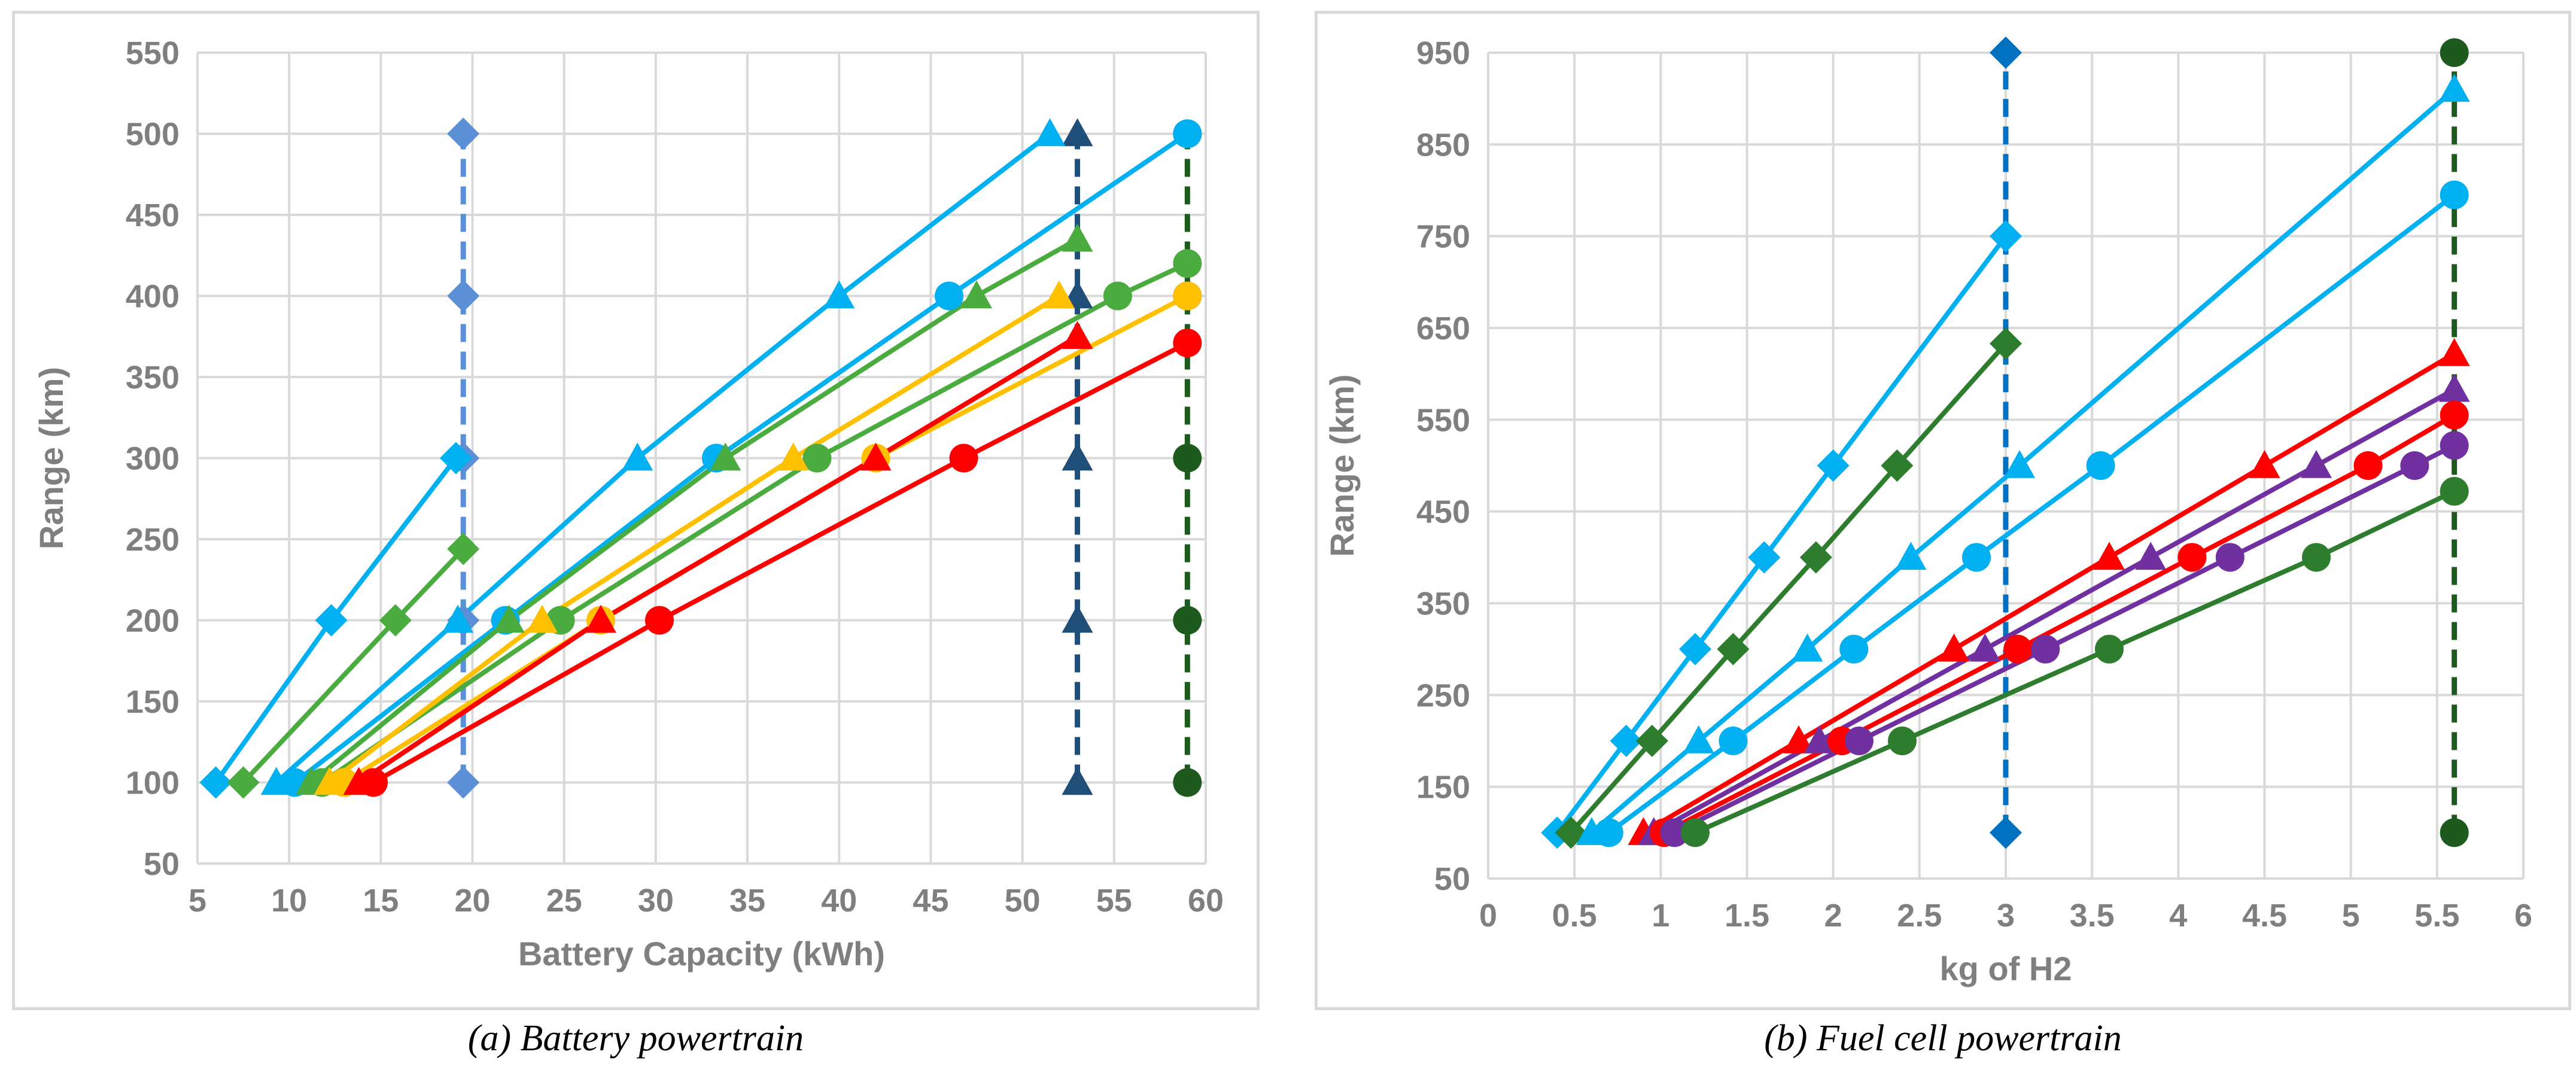 The width and height of the screenshot is (2576, 1085). Describe the element at coordinates (1187, 620) in the screenshot. I see `data-point-A-darkgreen-circle` at that location.